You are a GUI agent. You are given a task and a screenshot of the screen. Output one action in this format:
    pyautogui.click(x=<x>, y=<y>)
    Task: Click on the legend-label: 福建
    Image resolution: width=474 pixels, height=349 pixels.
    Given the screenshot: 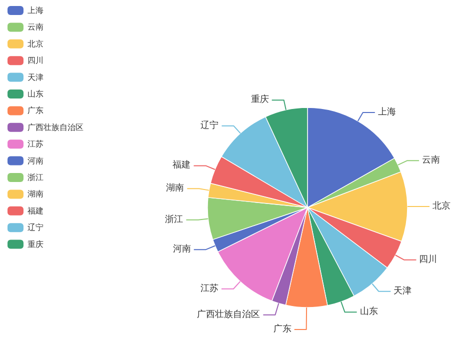 What is the action you would take?
    pyautogui.click(x=36, y=211)
    